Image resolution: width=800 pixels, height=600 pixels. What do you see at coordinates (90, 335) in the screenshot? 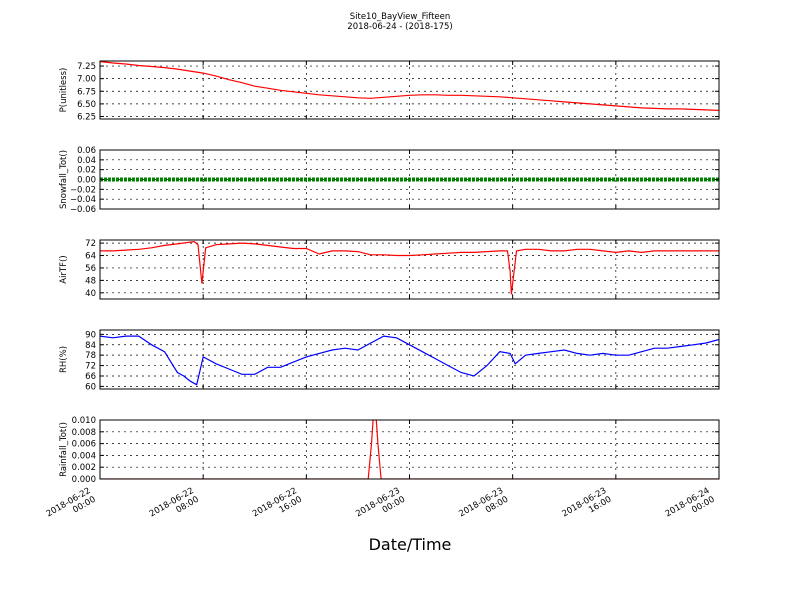
I see `y-tick-label: 90` at bounding box center [90, 335].